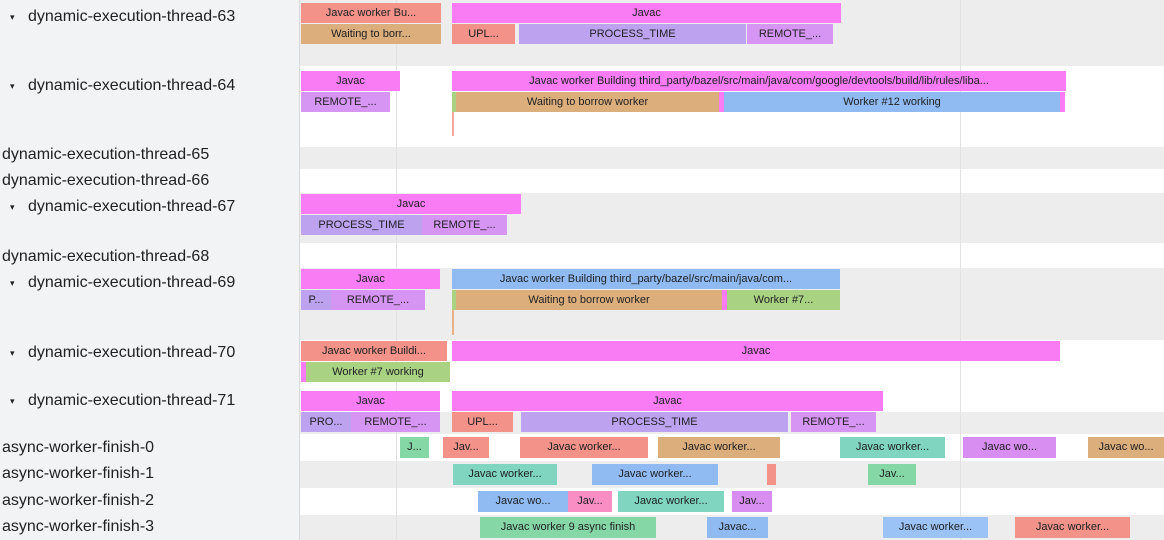  Describe the element at coordinates (960, 270) in the screenshot. I see `time-gridline` at that location.